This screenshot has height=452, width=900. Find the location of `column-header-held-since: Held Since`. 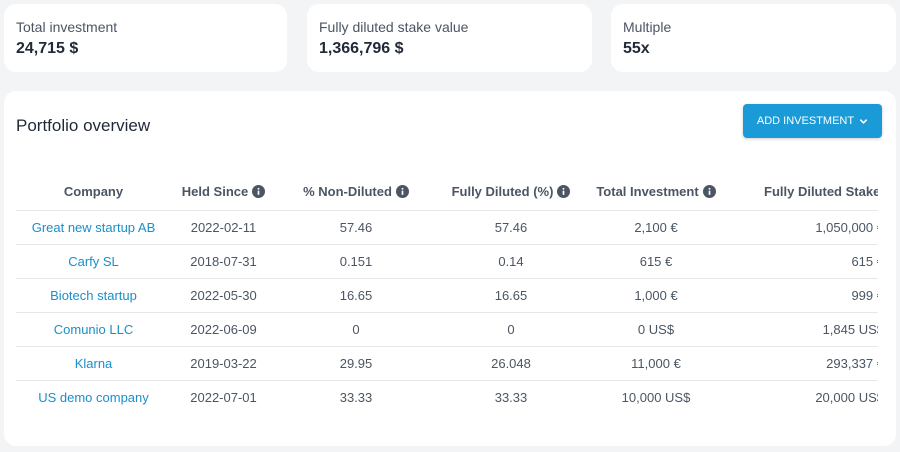

column-header-held-since: Held Since is located at coordinates (223, 192).